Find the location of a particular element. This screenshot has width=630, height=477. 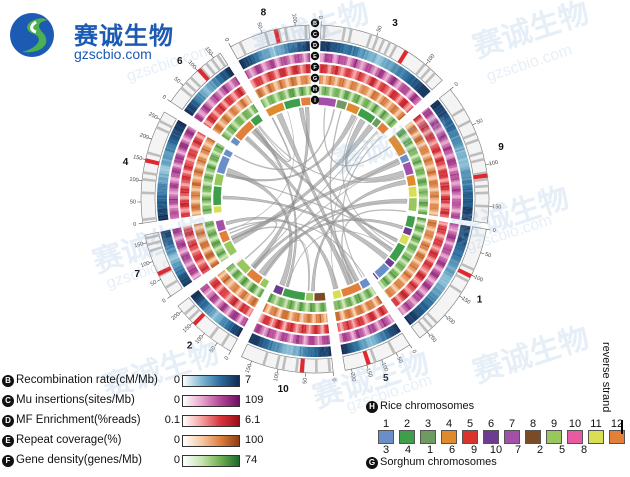

legend-max: 109 is located at coordinates (254, 400).